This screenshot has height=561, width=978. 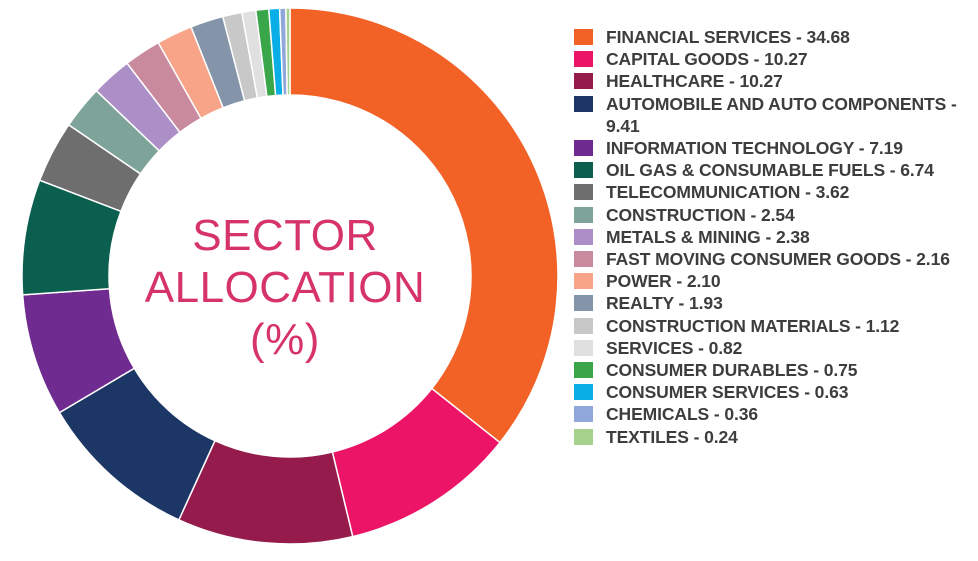 I want to click on legend-label: CONSTRUCTION MATERIALS - 1.12, so click(x=753, y=325).